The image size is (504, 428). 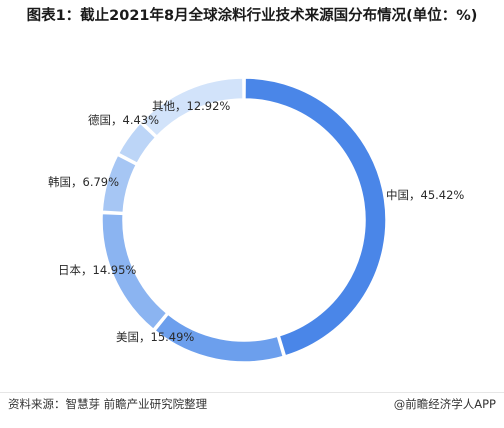 What do you see at coordinates (252, 16) in the screenshot?
I see `chart-title: 图表1：截止2021年8月全球涂料行业技术来源国分布情况(单位：%)` at bounding box center [252, 16].